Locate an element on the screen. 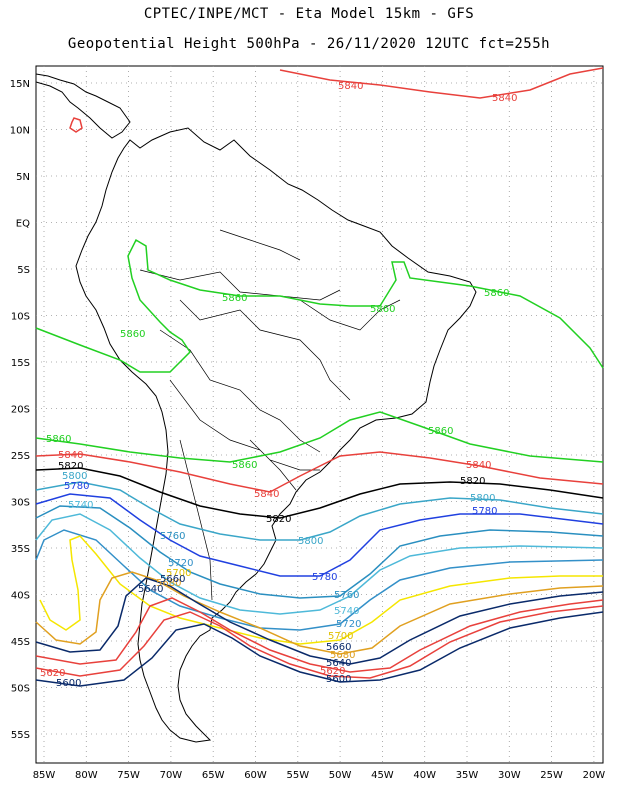 The width and height of the screenshot is (618, 800). longitude-label: 60W is located at coordinates (255, 775).